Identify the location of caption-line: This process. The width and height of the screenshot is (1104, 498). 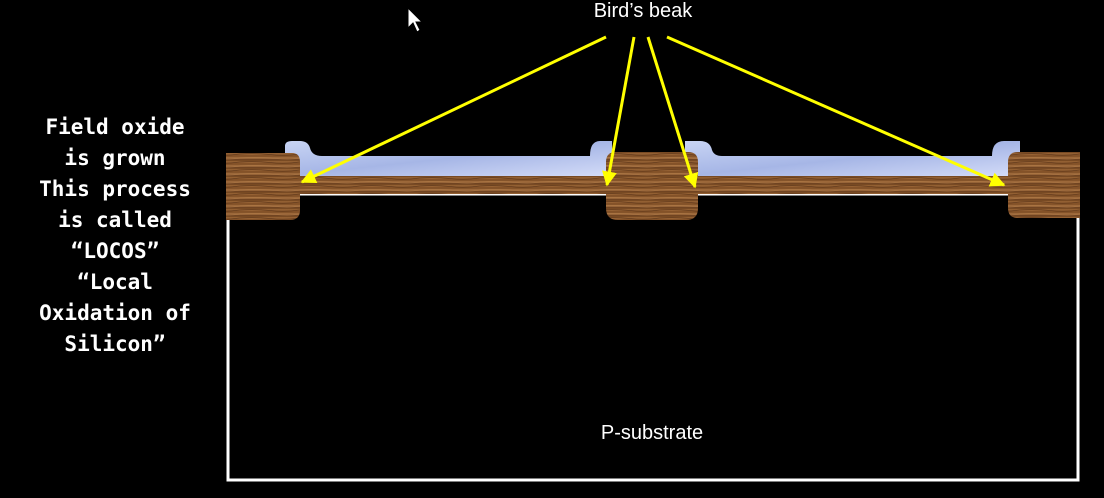
(115, 189).